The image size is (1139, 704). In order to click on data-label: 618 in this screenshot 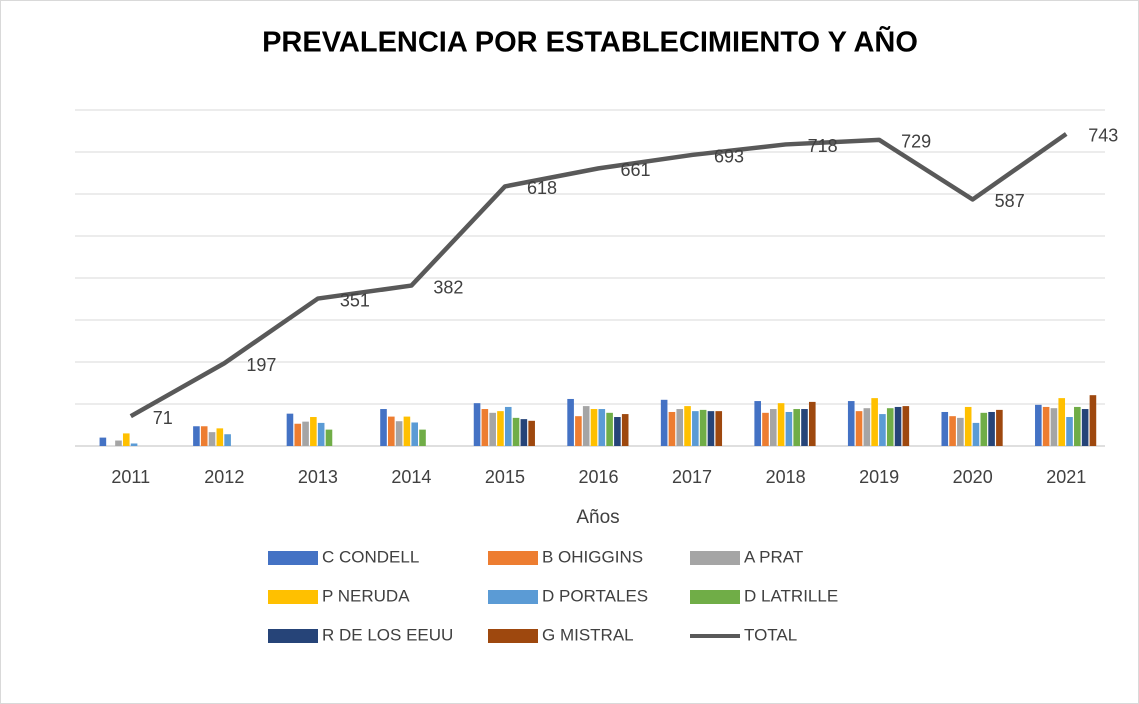, I will do `click(542, 188)`.